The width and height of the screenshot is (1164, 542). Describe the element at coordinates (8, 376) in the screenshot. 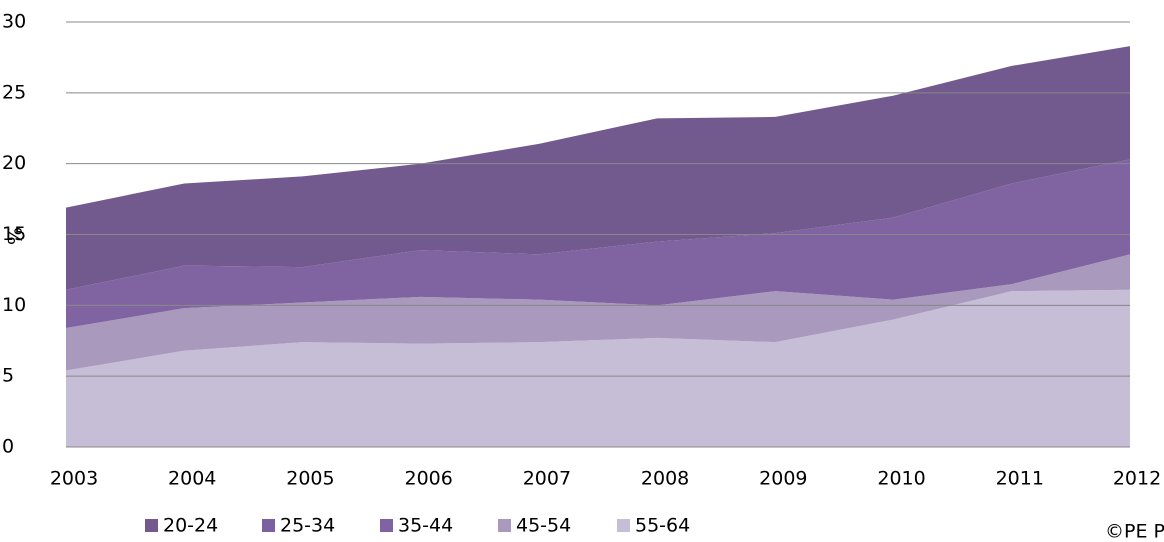

I see `y-tick-label: 5` at that location.